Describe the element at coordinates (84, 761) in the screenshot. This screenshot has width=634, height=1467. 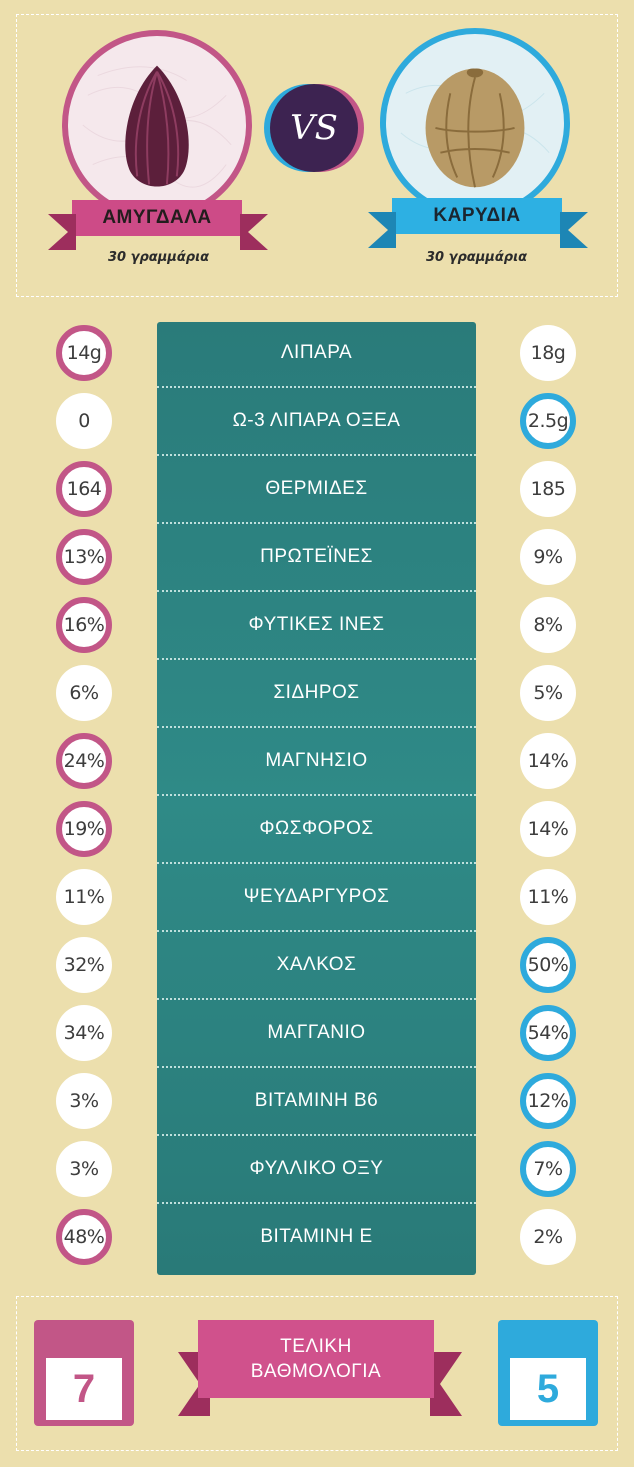
I see `almond-value: 24%` at that location.